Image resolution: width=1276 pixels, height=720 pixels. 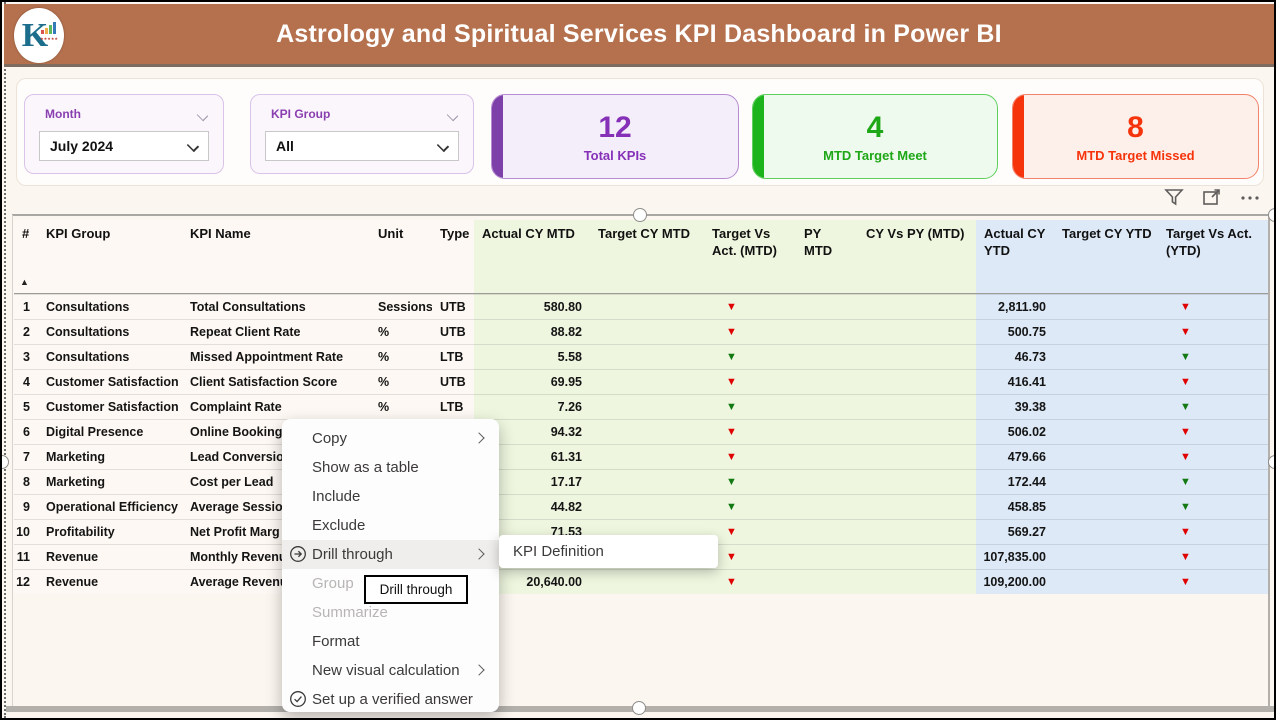 I want to click on menu-item-include: Include, so click(x=390, y=496).